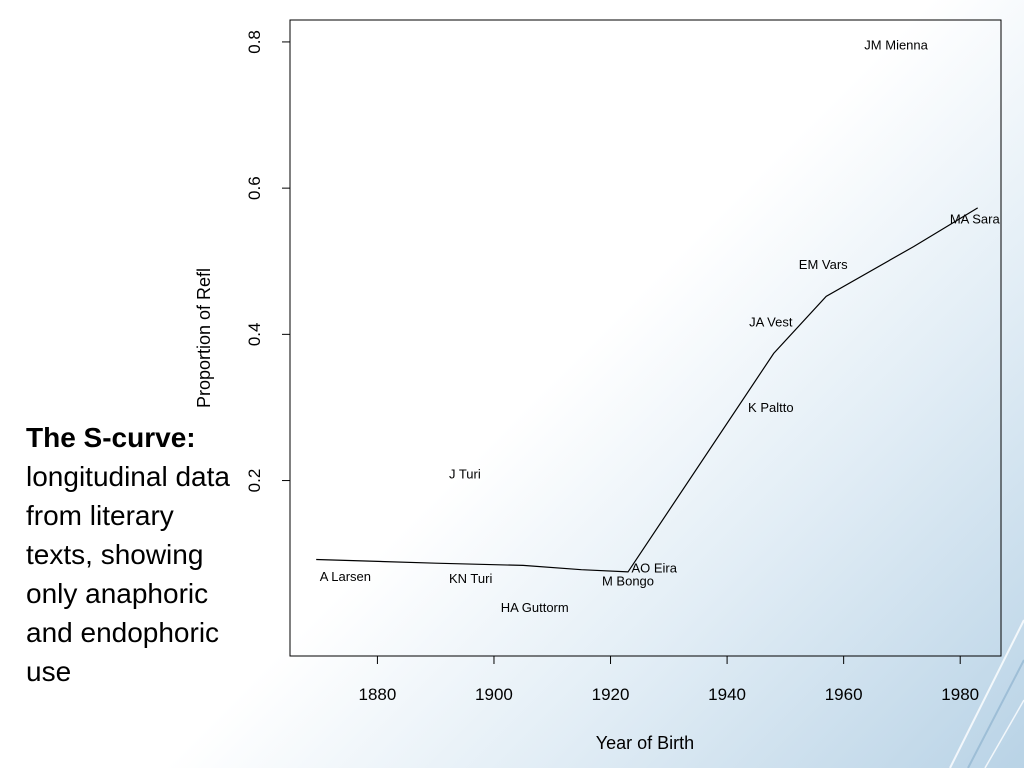 The height and width of the screenshot is (768, 1024). Describe the element at coordinates (254, 335) in the screenshot. I see `y-tick-label: 0.4` at that location.